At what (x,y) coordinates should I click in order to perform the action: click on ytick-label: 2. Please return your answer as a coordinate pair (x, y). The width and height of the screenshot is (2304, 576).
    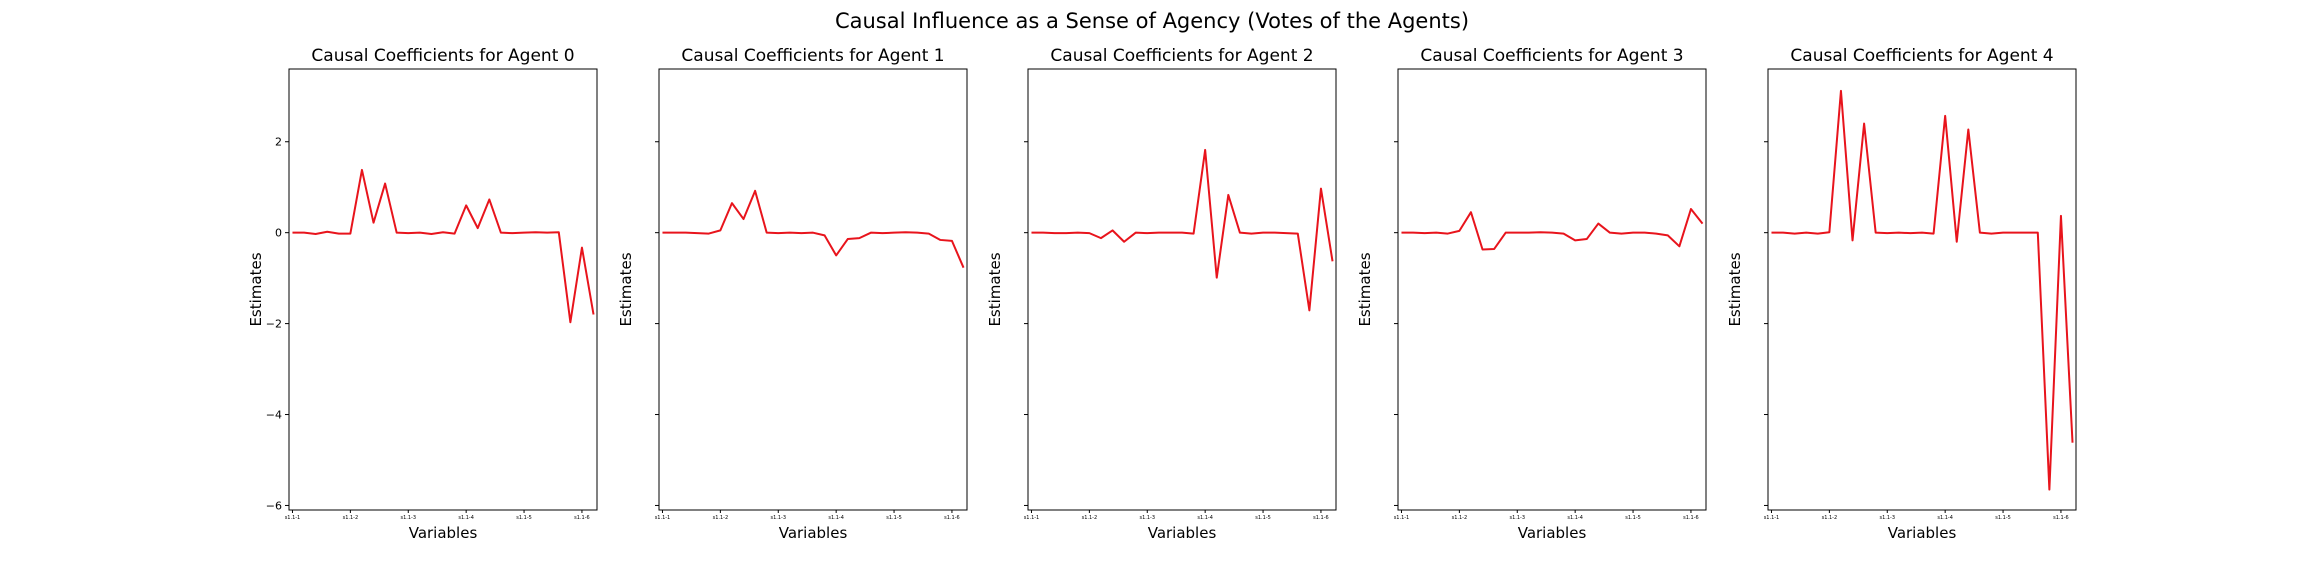
    Looking at the image, I should click on (278, 142).